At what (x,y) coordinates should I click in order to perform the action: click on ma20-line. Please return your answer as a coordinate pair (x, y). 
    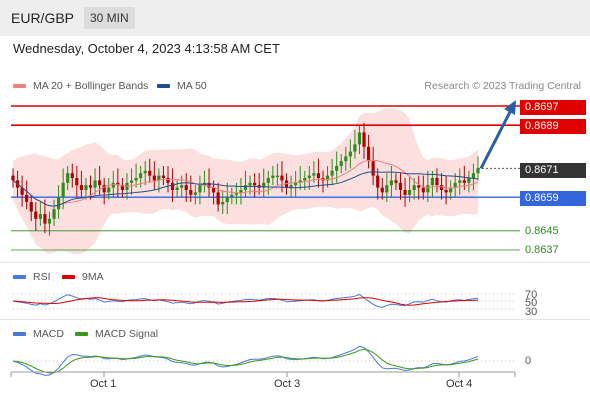
    Looking at the image, I should click on (245, 183).